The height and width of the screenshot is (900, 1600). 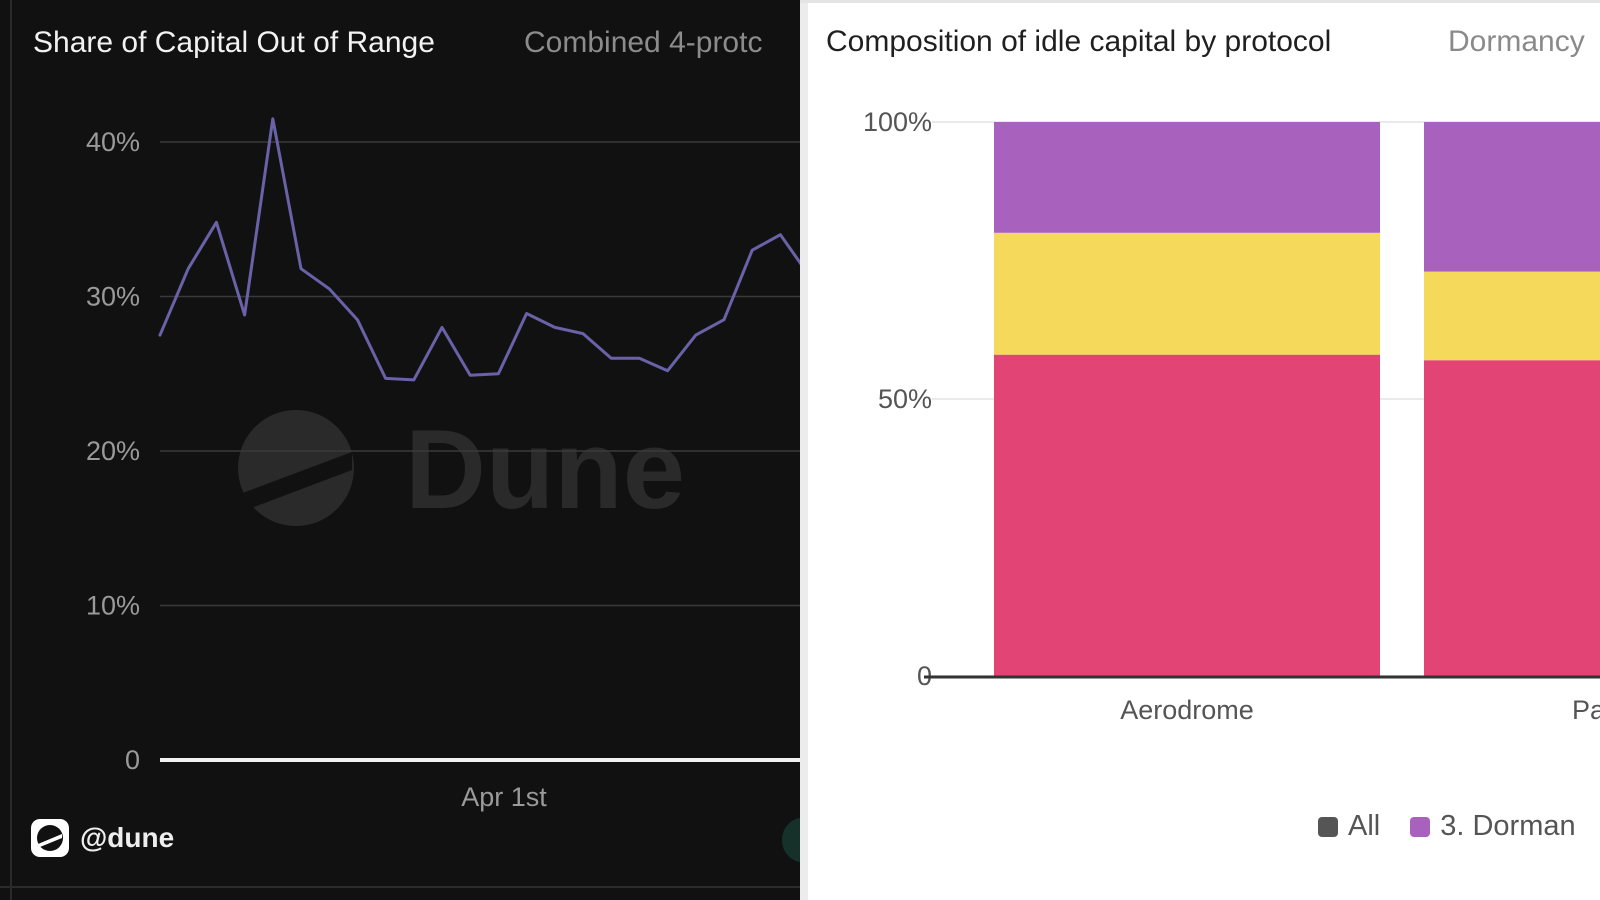 I want to click on legend-label-all: All, so click(x=1364, y=826).